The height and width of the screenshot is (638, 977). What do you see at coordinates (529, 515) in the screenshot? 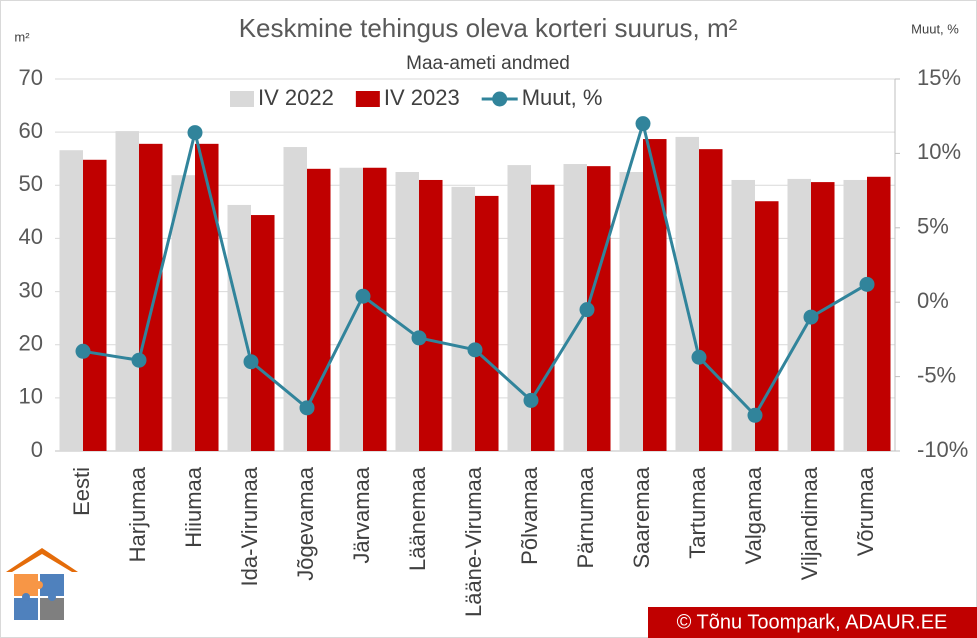
I see `x-tick-label: Põlvamaa` at bounding box center [529, 515].